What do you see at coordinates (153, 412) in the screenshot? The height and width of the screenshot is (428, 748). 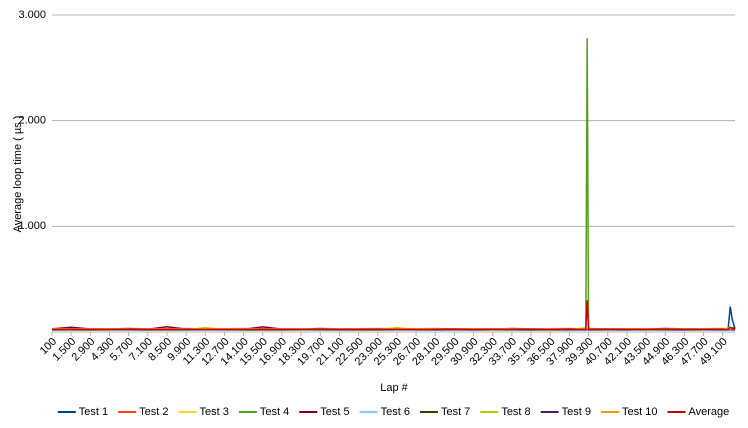 I see `legend-label: Test 2` at bounding box center [153, 412].